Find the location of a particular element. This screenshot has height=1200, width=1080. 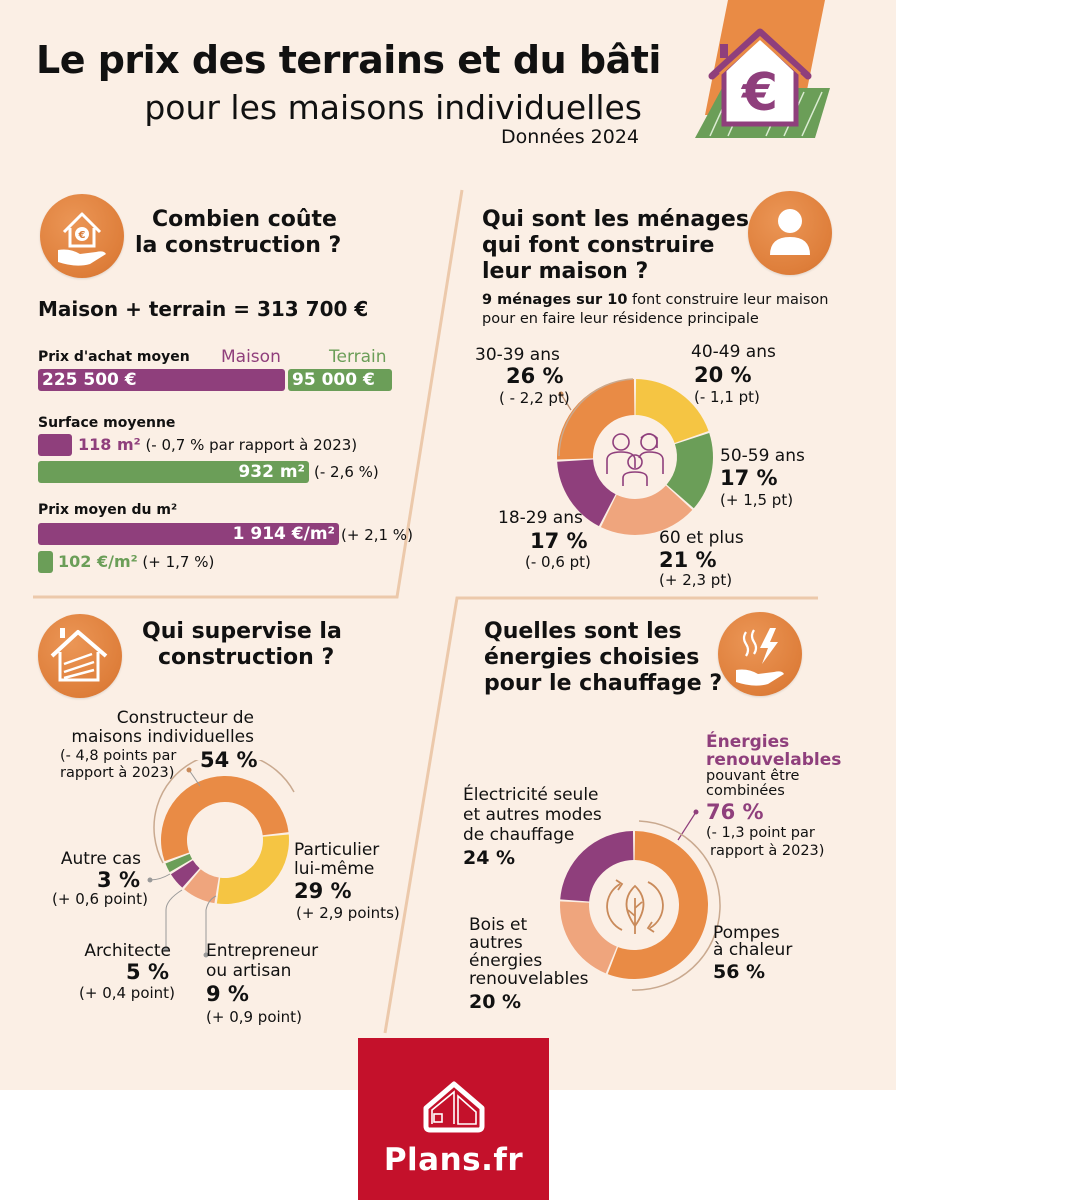

bar-house-price: 225 500 € is located at coordinates (161, 380).